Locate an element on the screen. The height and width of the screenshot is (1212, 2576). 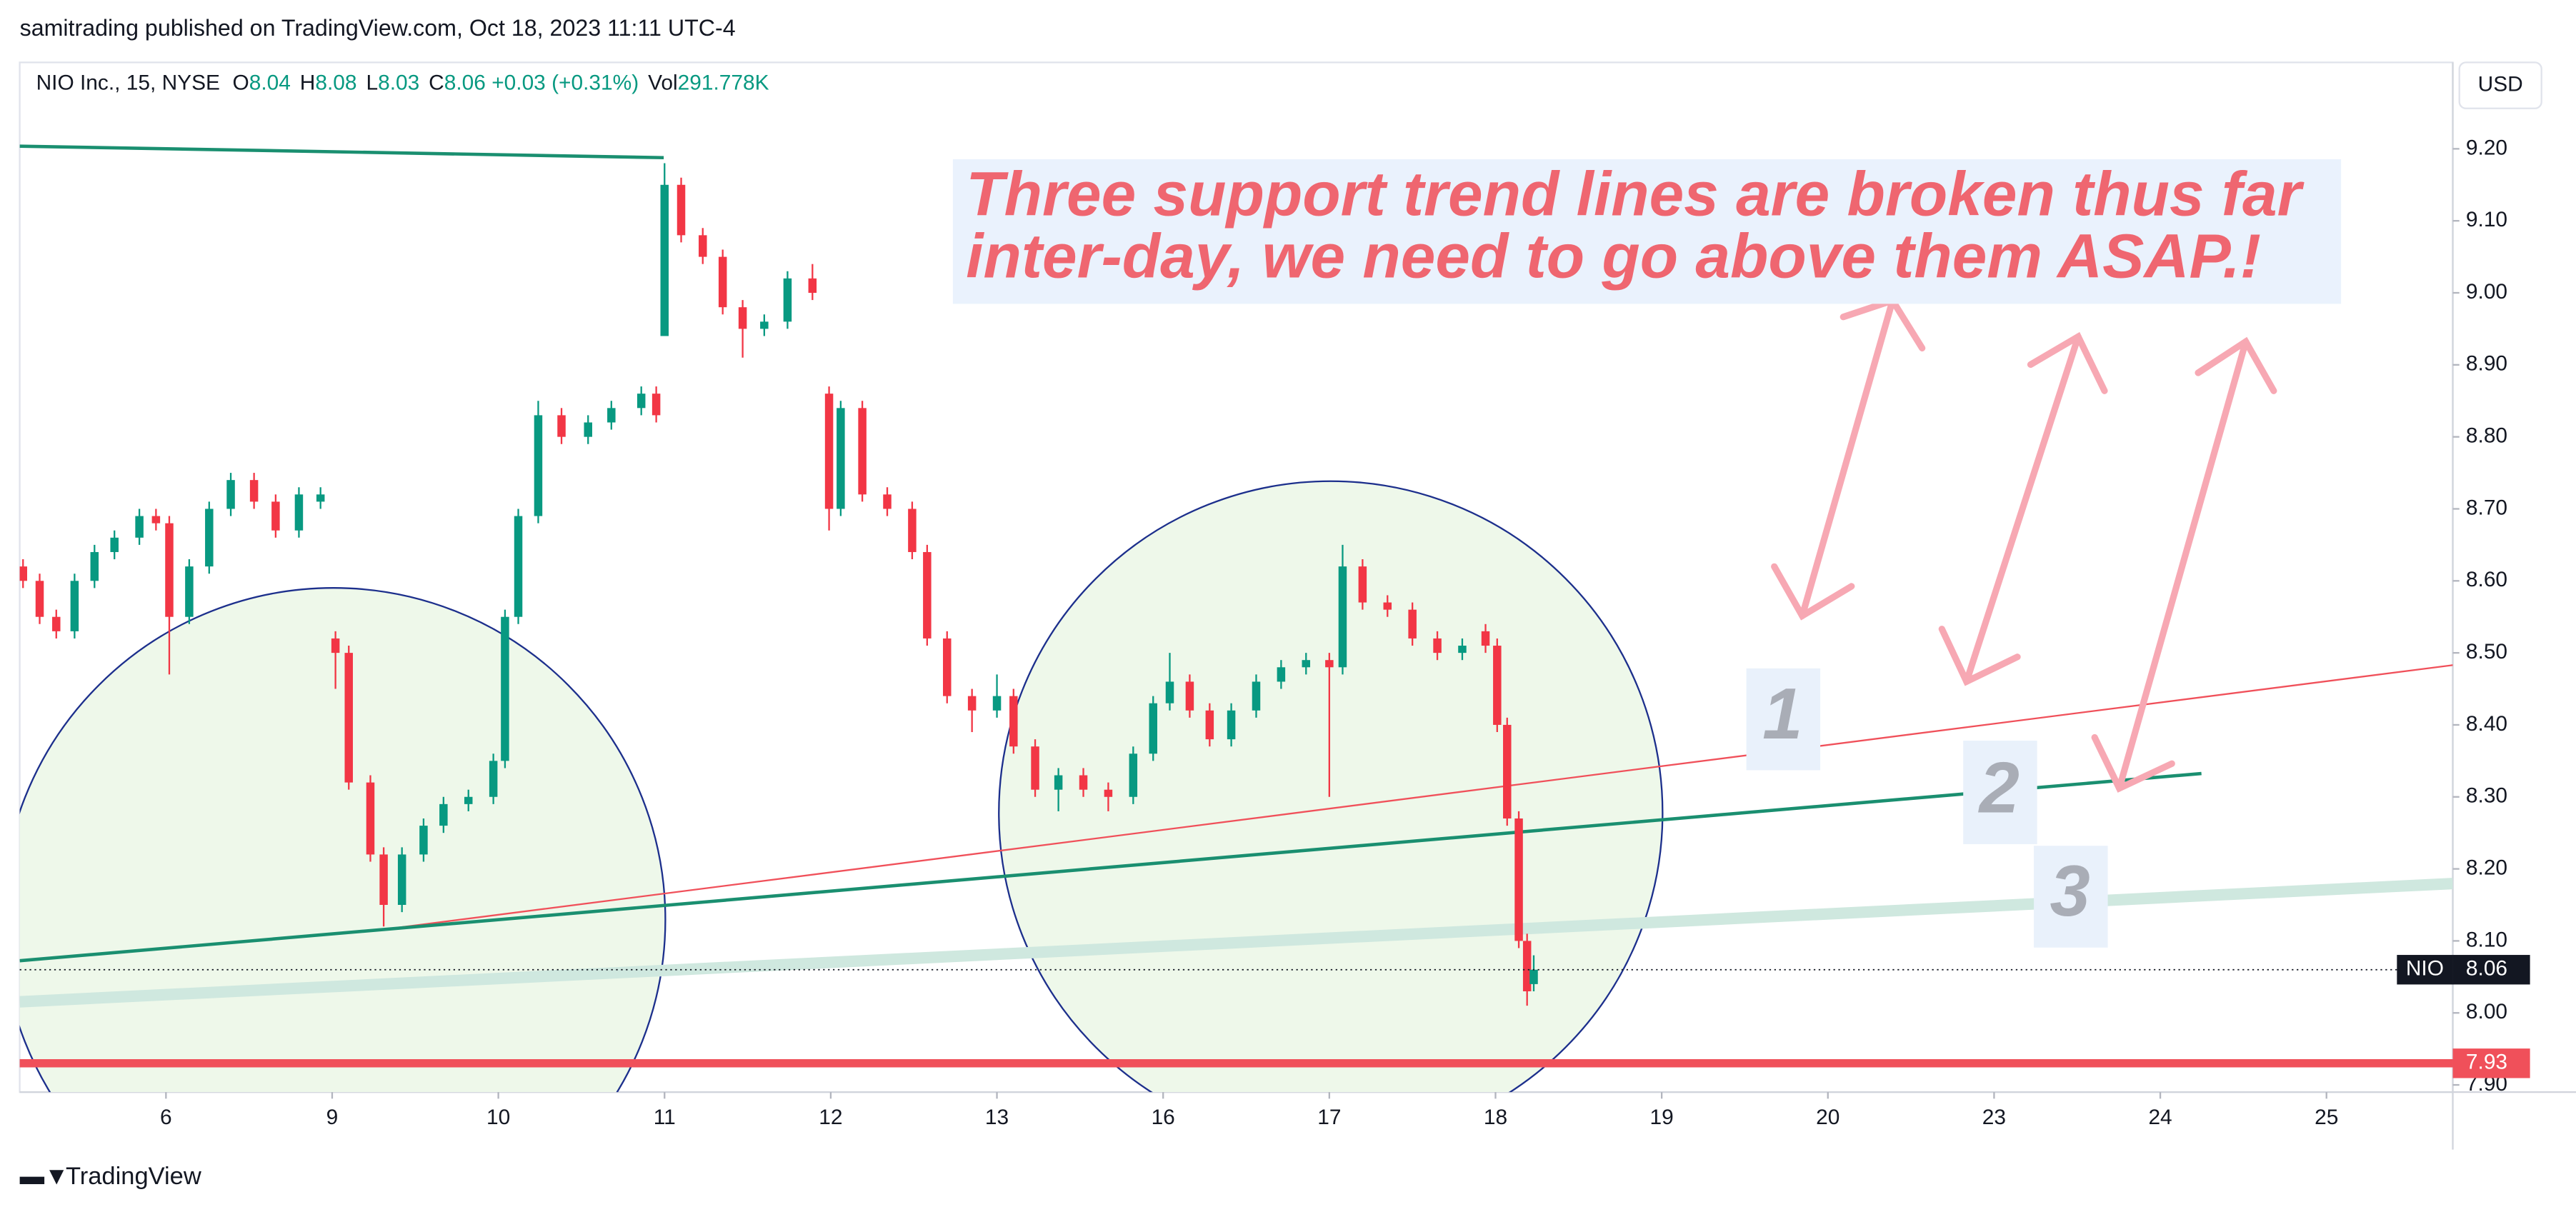
currency-button is located at coordinates (2500, 85).